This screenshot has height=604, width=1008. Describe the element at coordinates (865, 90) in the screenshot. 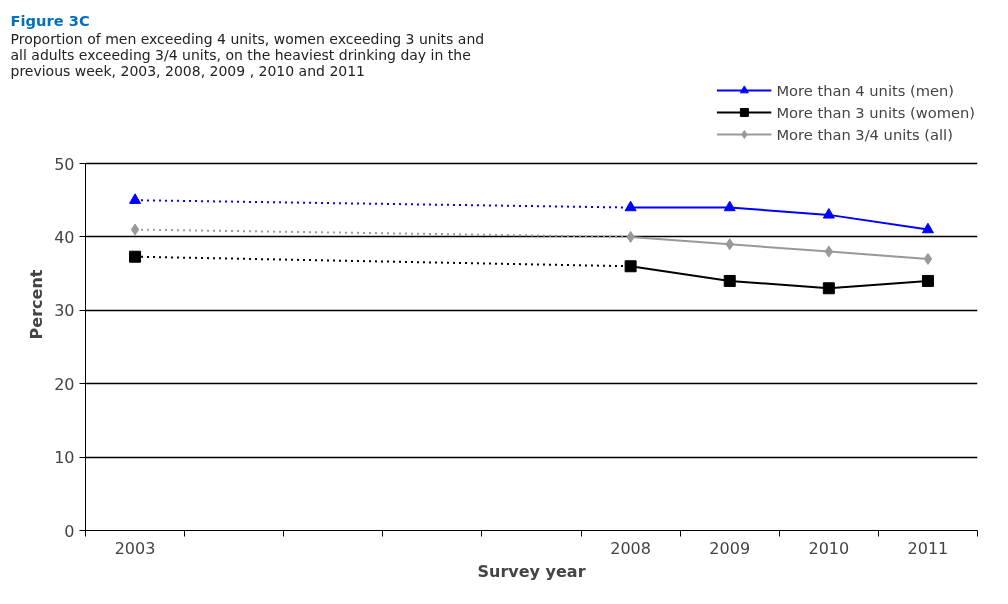

I see `legend-label: More than 4 units (men)` at that location.